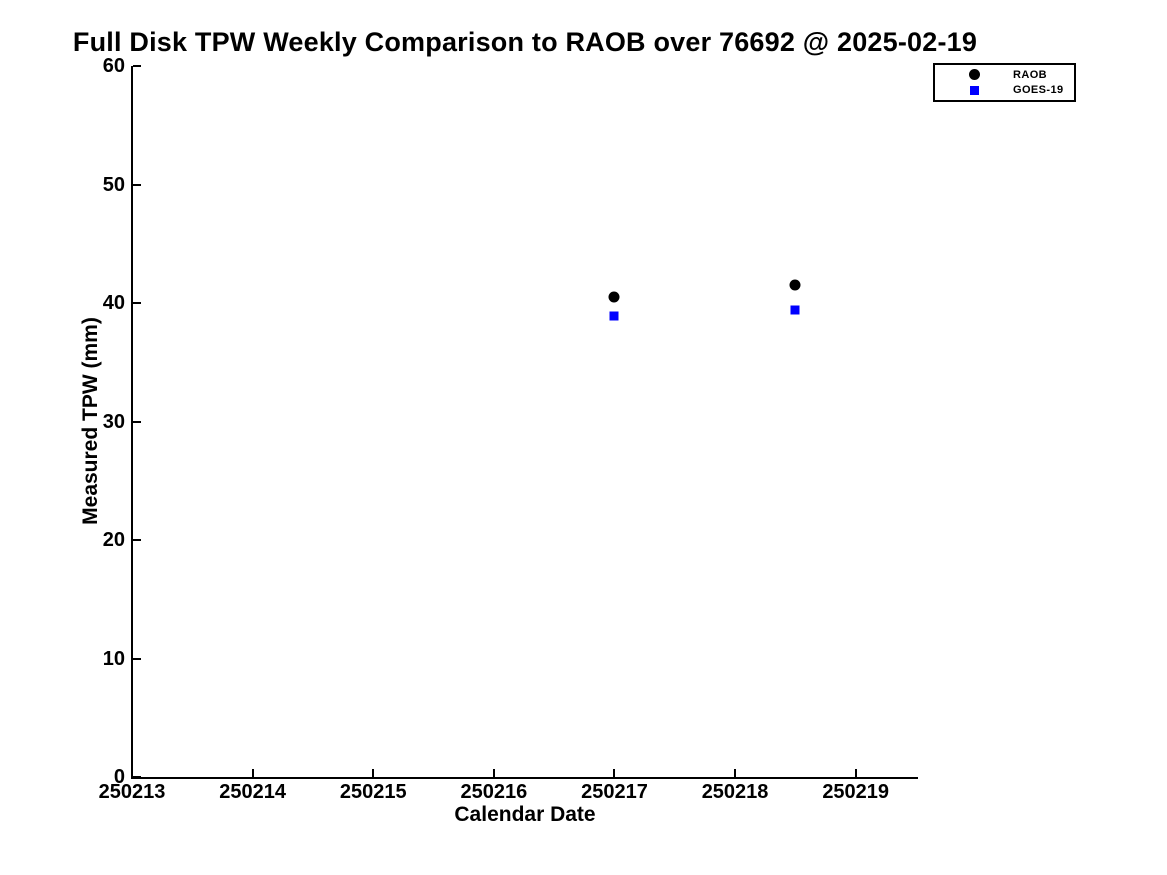 This screenshot has width=1167, height=875. I want to click on legend-label-goes19: GOES-19, so click(1038, 90).